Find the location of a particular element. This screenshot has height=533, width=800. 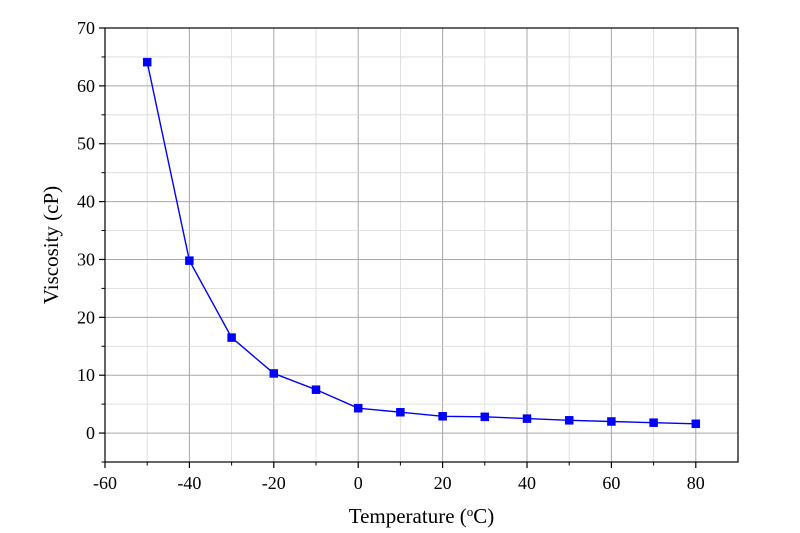

y-tick-label: 60 is located at coordinates (86, 86).